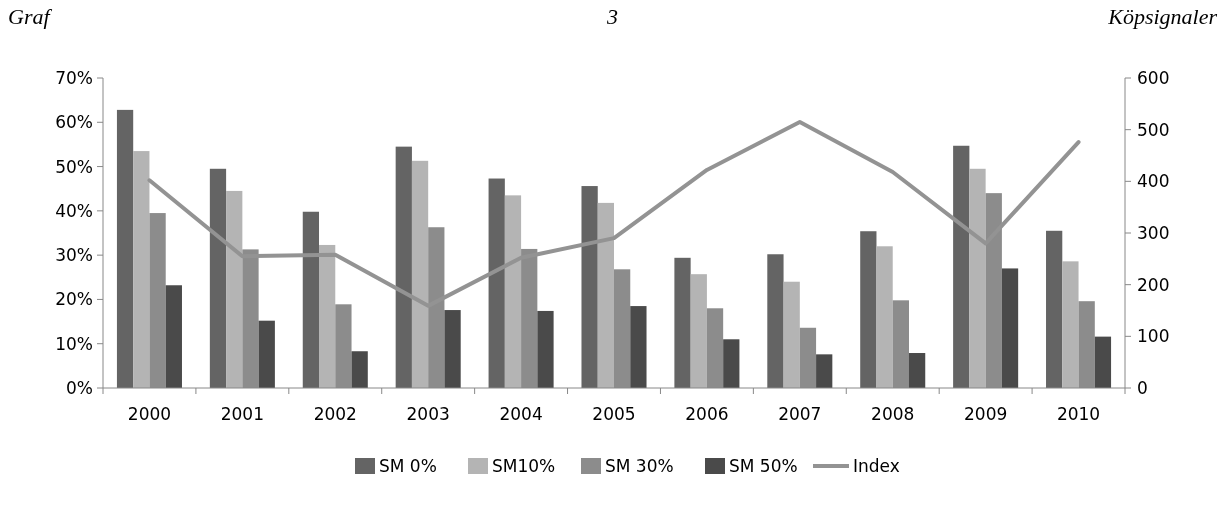 The width and height of the screenshot is (1225, 508). I want to click on y-tick-label: 40%, so click(74, 210).